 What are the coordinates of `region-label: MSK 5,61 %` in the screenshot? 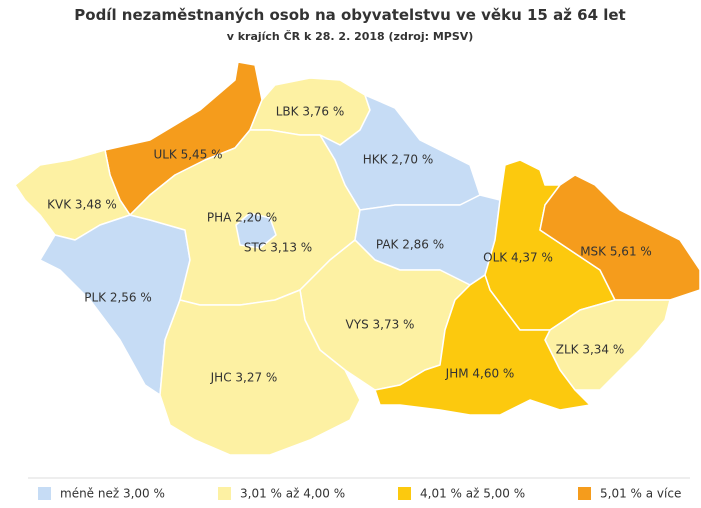 It's located at (616, 252).